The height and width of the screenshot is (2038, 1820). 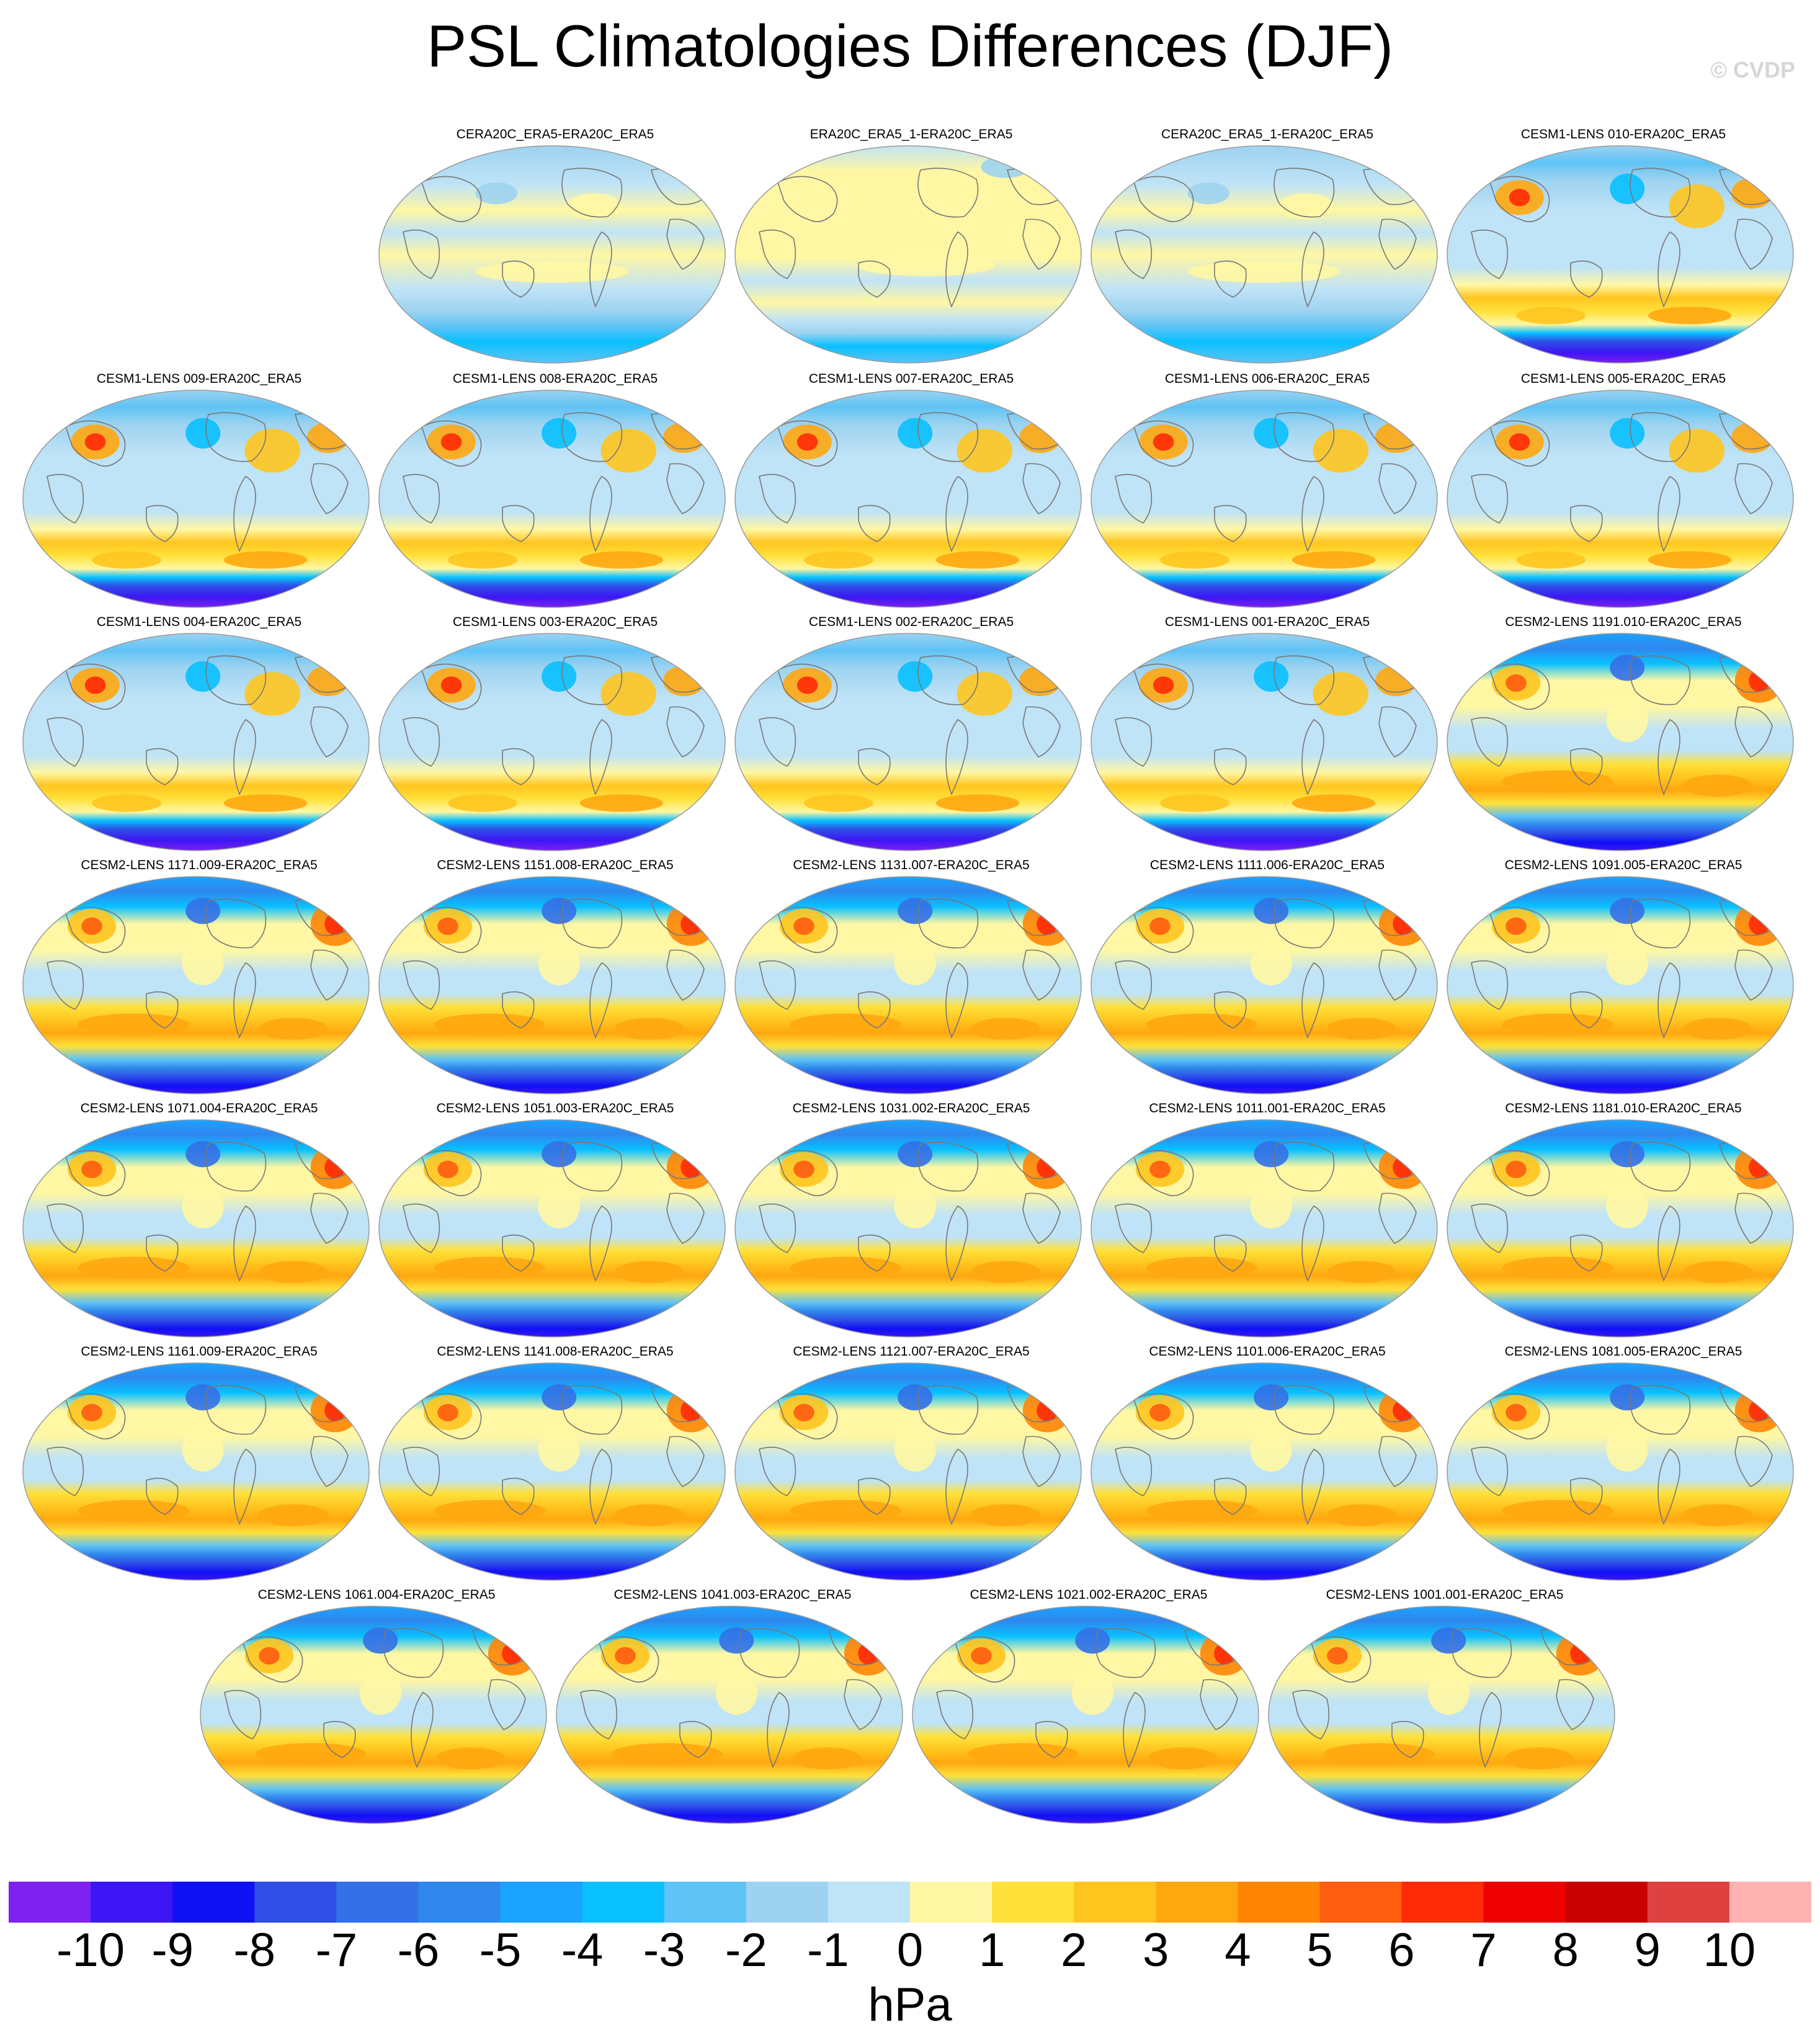 I want to click on panel-title: CESM1-LENS 008-ERA20C_ERA5, so click(x=555, y=379).